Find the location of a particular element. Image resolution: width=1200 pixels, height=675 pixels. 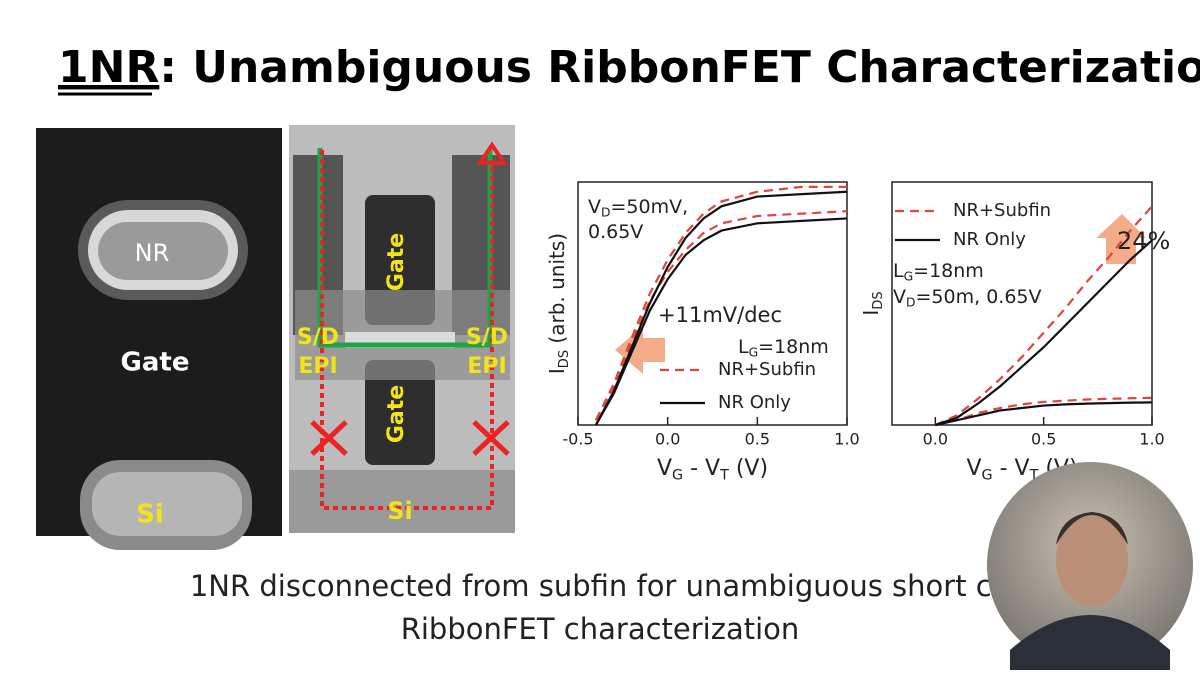

tem-middle is located at coordinates (402, 329).